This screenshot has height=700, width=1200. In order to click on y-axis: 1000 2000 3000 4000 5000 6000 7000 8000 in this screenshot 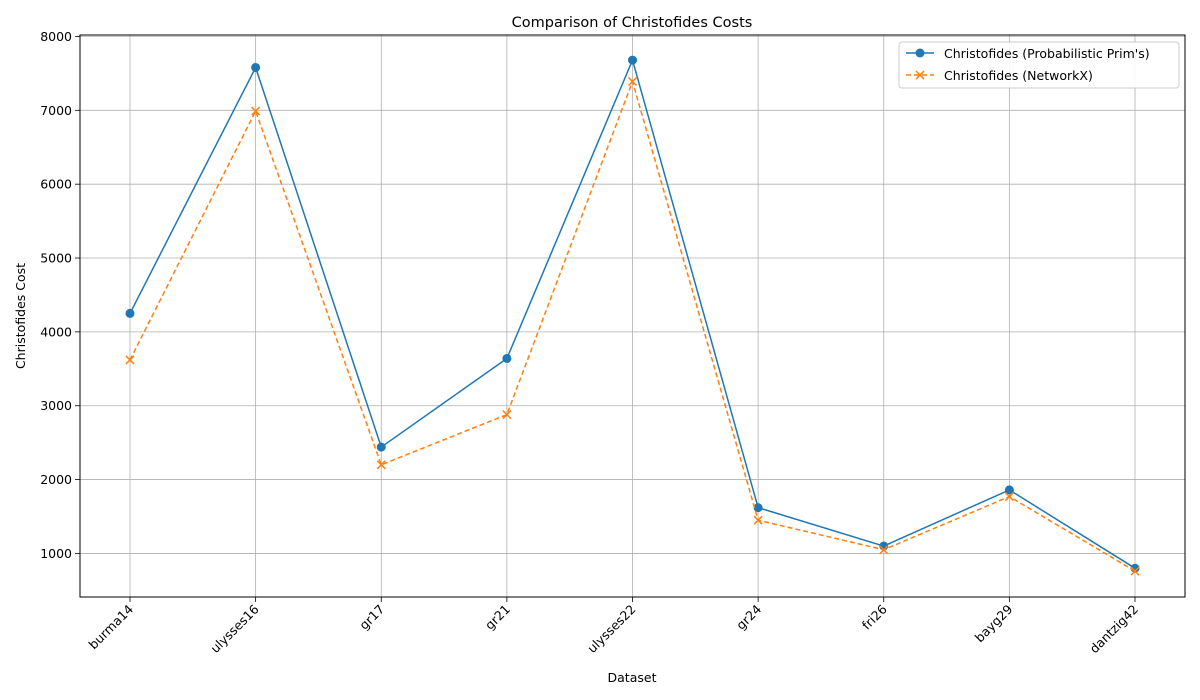, I will do `click(60, 295)`.